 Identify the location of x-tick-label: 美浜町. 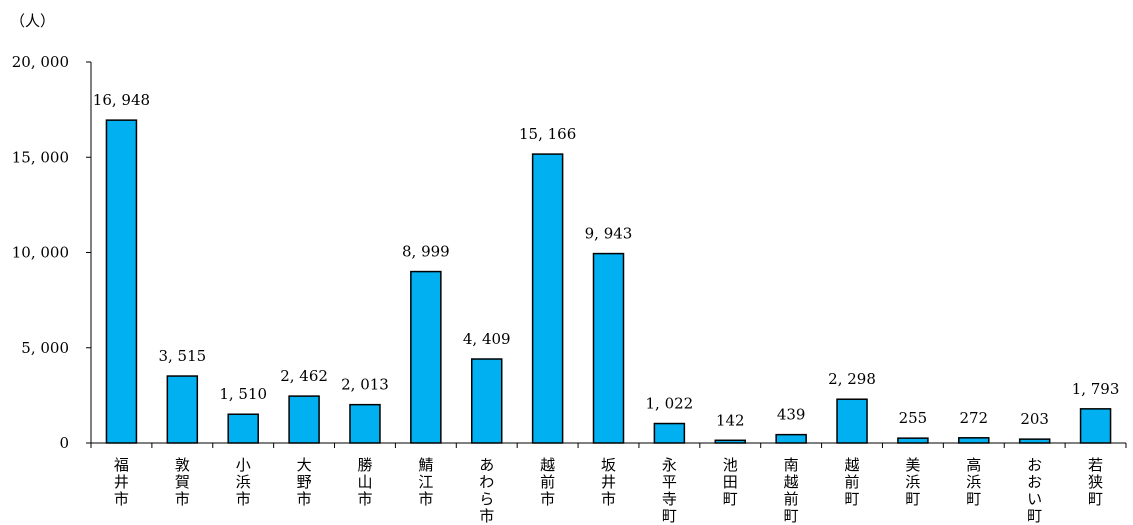
(912, 482).